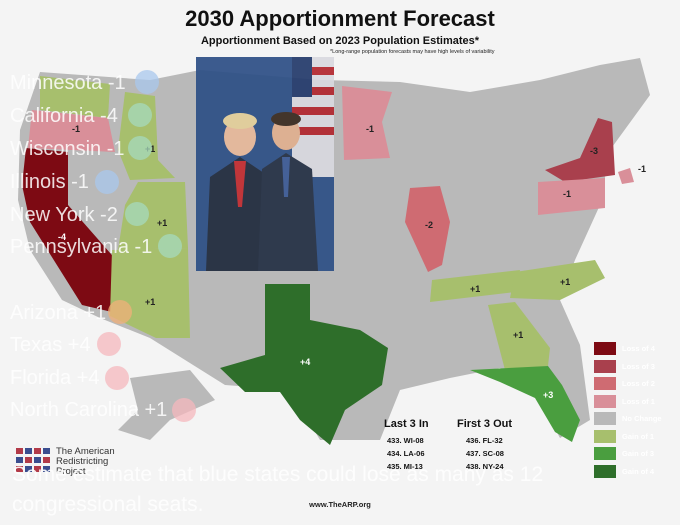 Image resolution: width=680 pixels, height=525 pixels. Describe the element at coordinates (140, 115) in the screenshot. I see `overlay-dot-california` at that location.